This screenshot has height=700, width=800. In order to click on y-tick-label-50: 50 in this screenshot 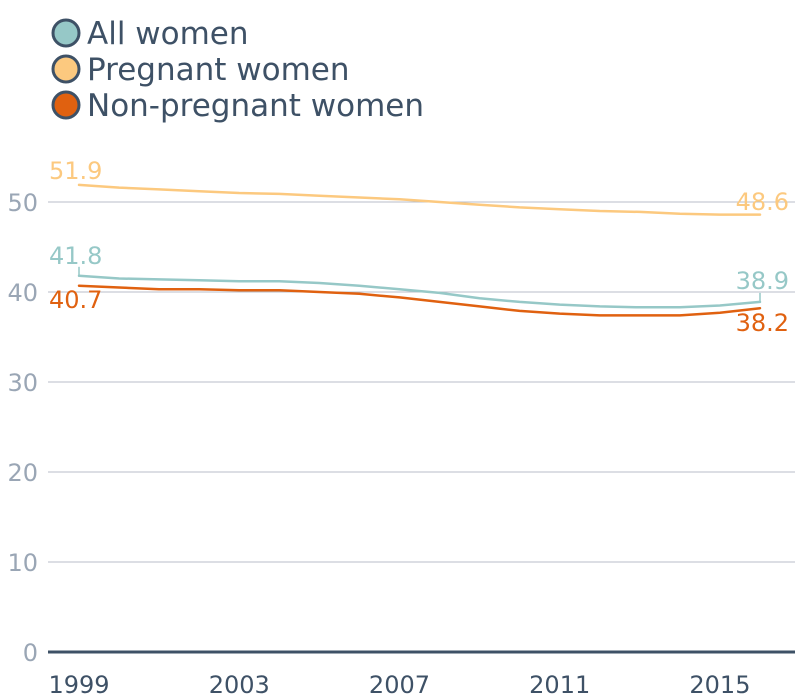, I will do `click(22, 203)`.